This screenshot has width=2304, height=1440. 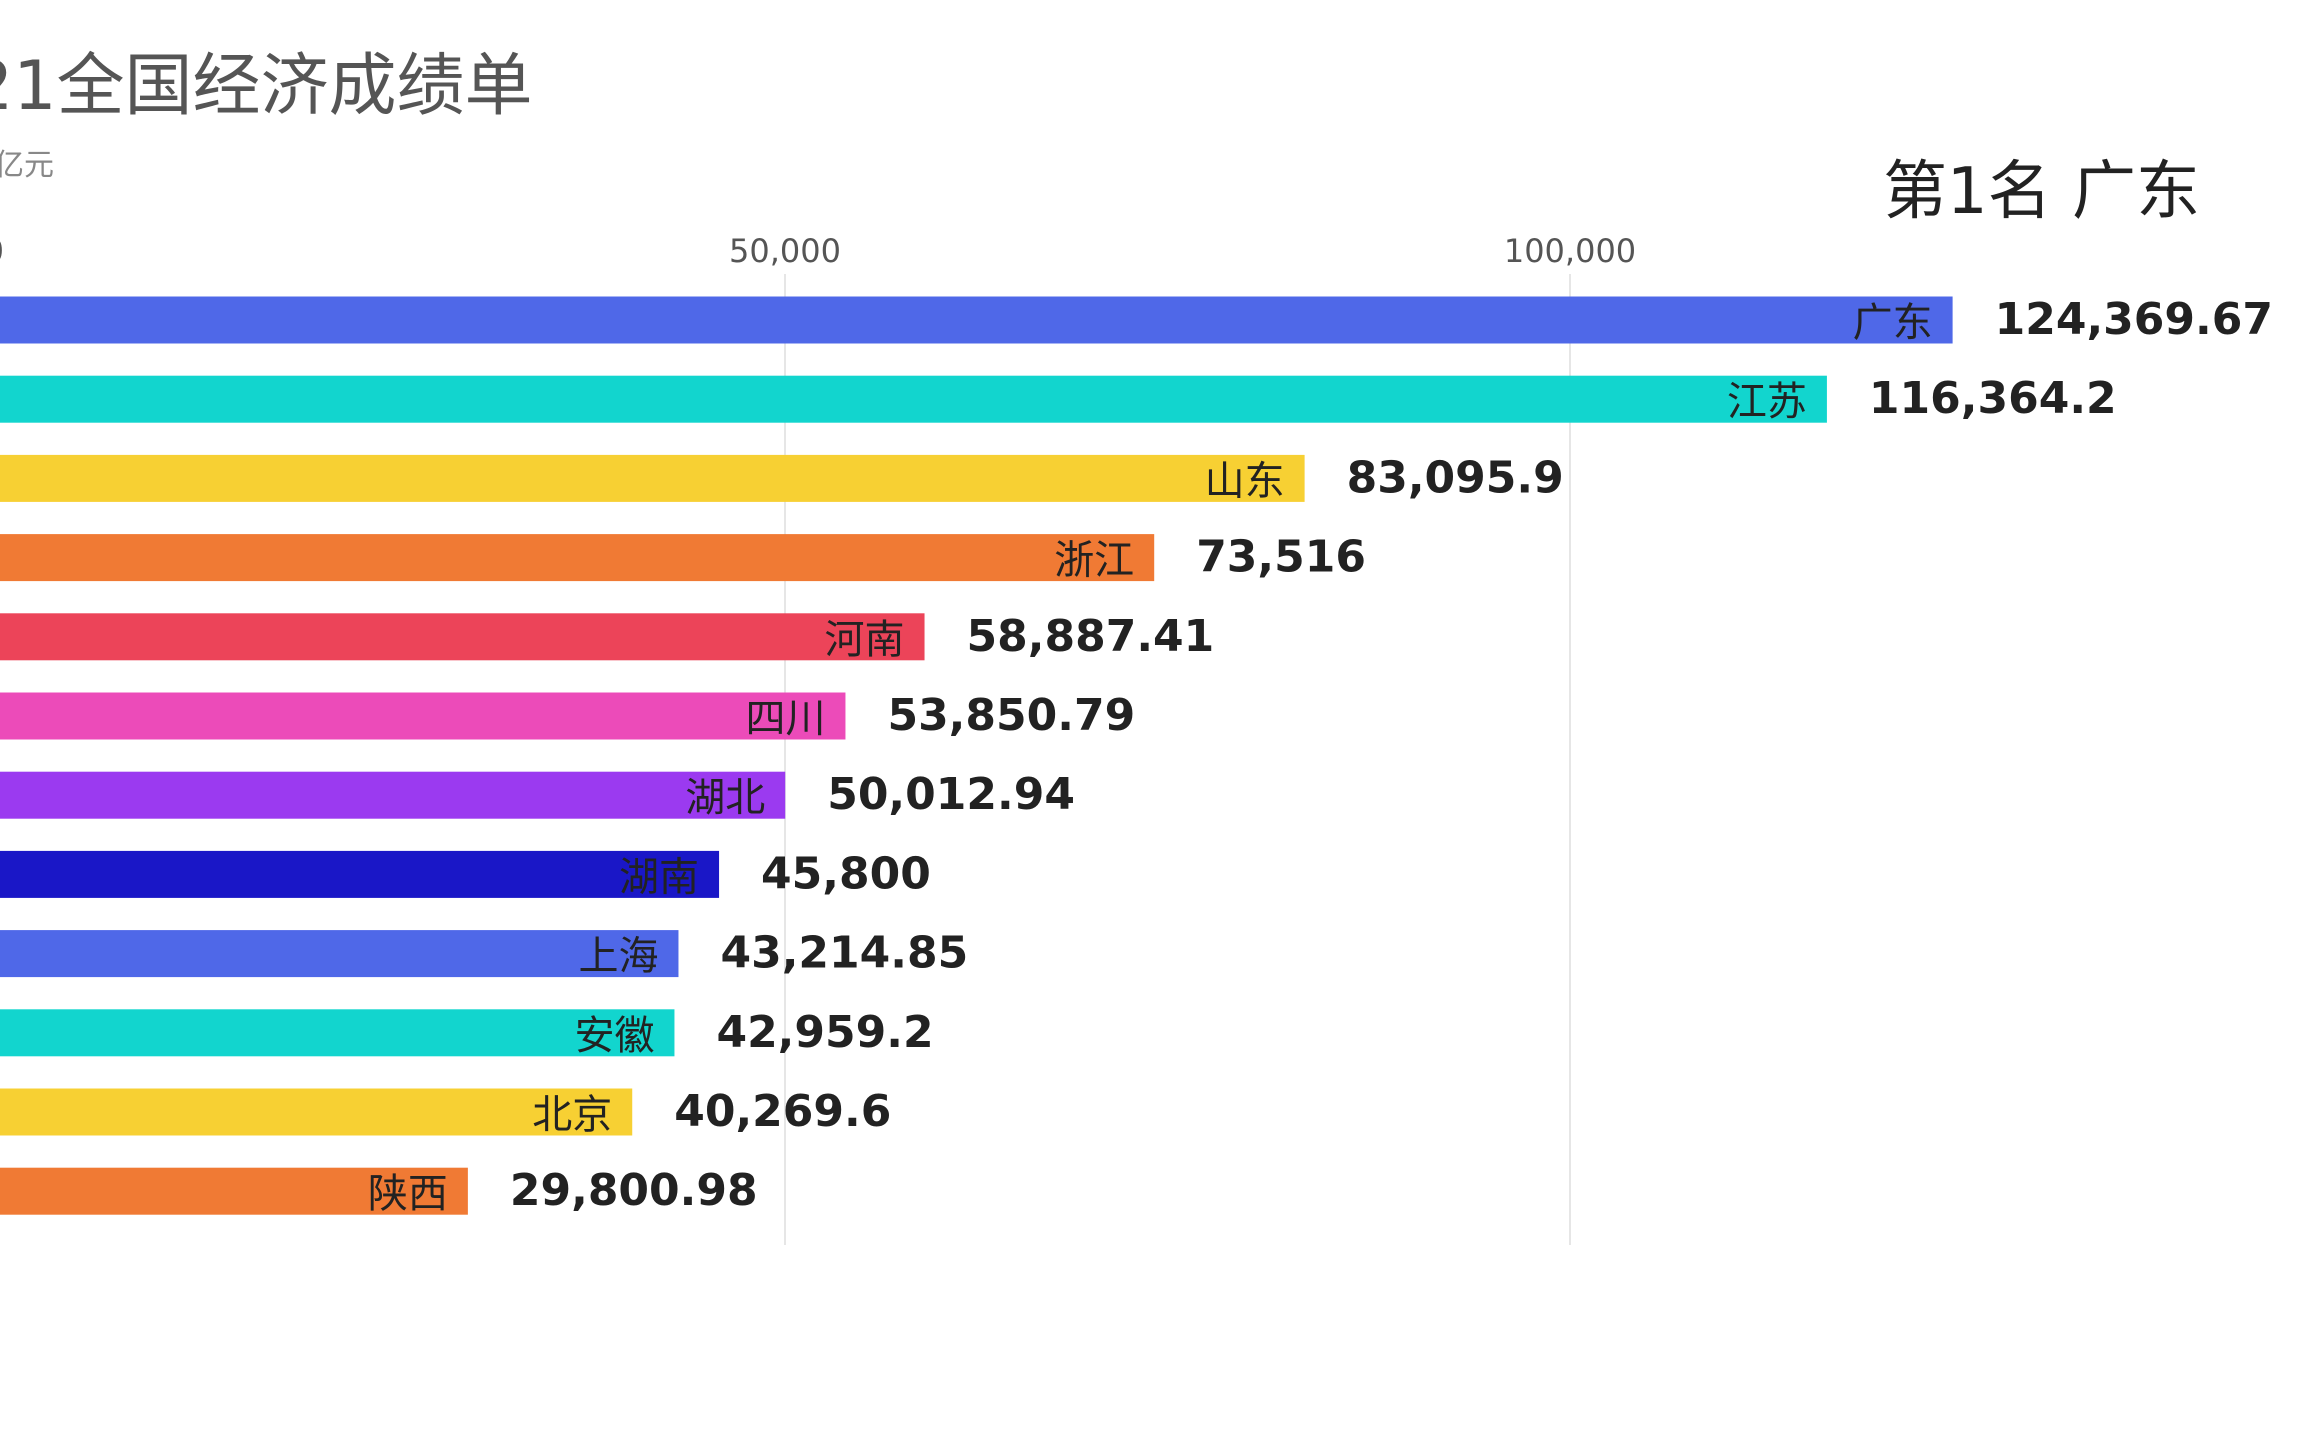 What do you see at coordinates (1245, 481) in the screenshot?
I see `bar-category-label: 山东` at bounding box center [1245, 481].